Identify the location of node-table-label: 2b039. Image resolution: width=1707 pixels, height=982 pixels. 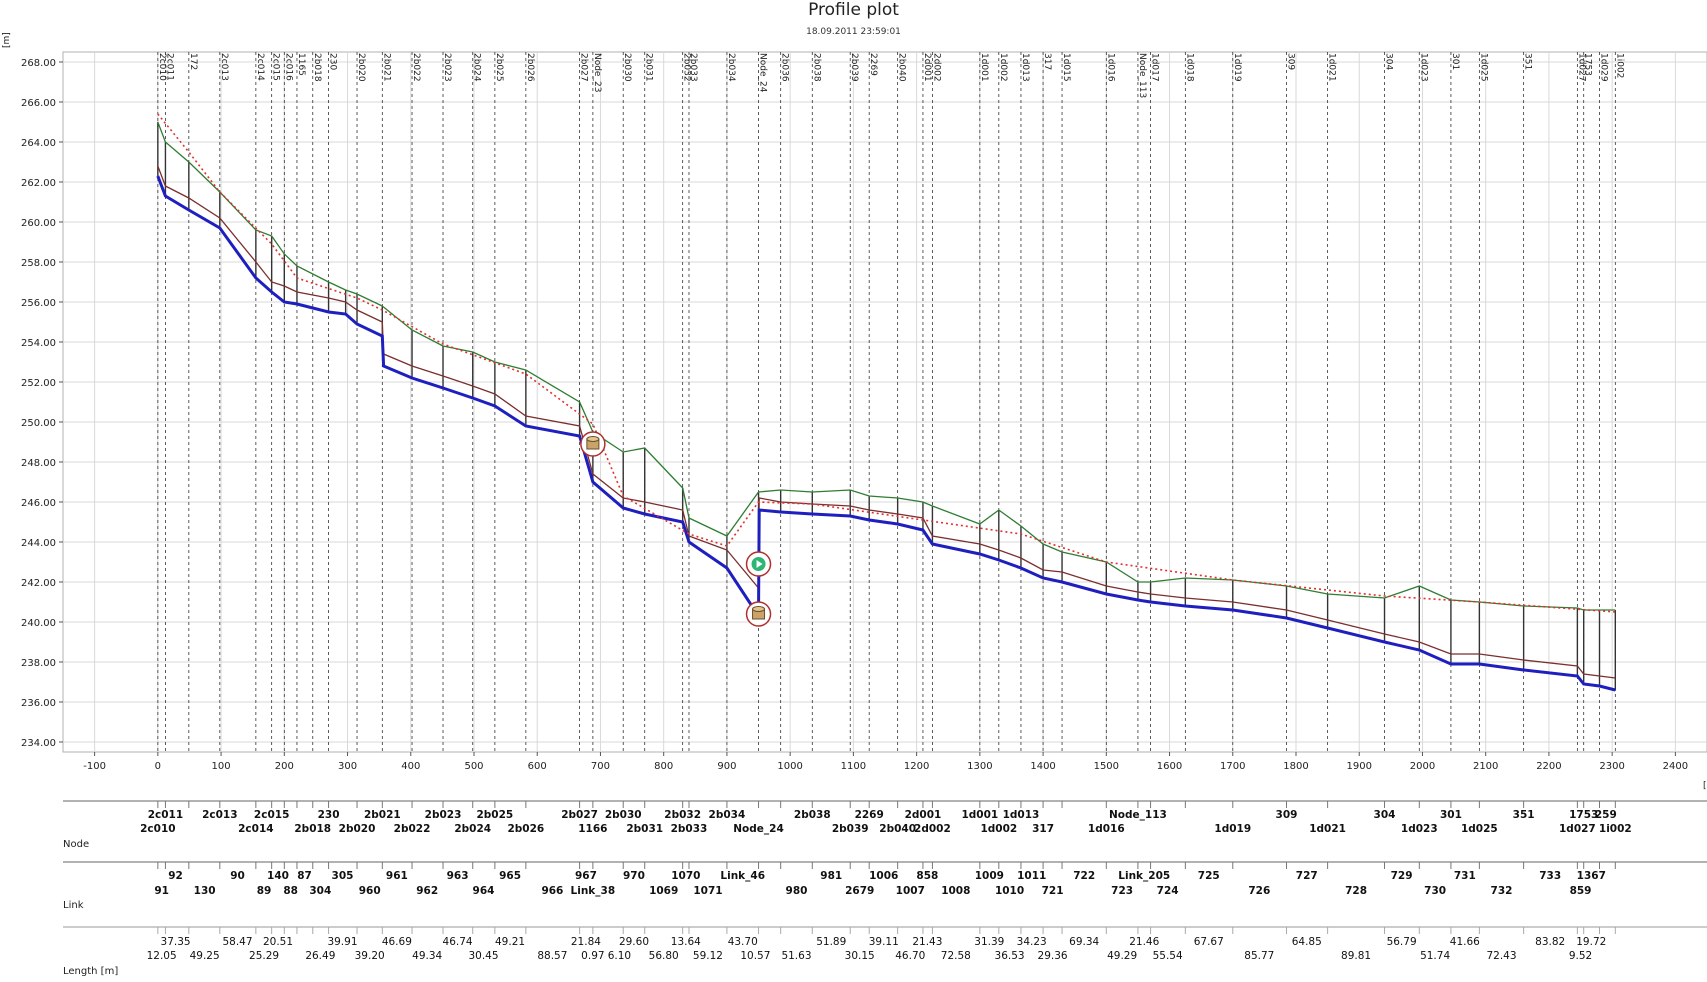
(850, 829).